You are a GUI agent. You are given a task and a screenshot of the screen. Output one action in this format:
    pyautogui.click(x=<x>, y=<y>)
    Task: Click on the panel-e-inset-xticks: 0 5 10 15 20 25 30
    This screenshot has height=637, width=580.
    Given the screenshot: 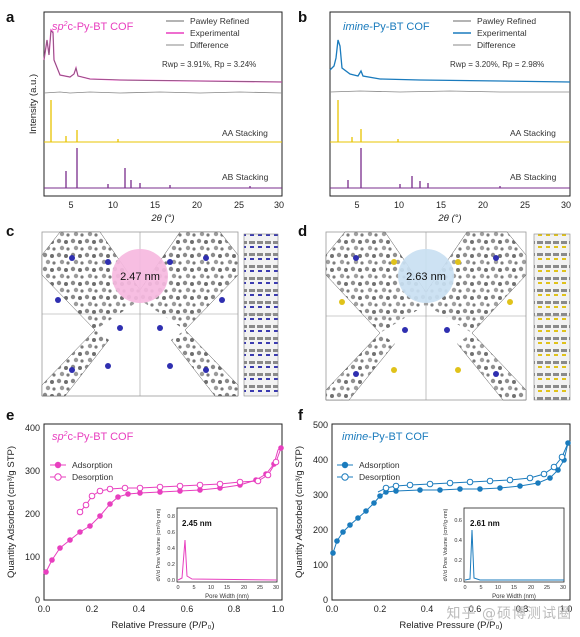 What is the action you would take?
    pyautogui.click(x=227, y=588)
    